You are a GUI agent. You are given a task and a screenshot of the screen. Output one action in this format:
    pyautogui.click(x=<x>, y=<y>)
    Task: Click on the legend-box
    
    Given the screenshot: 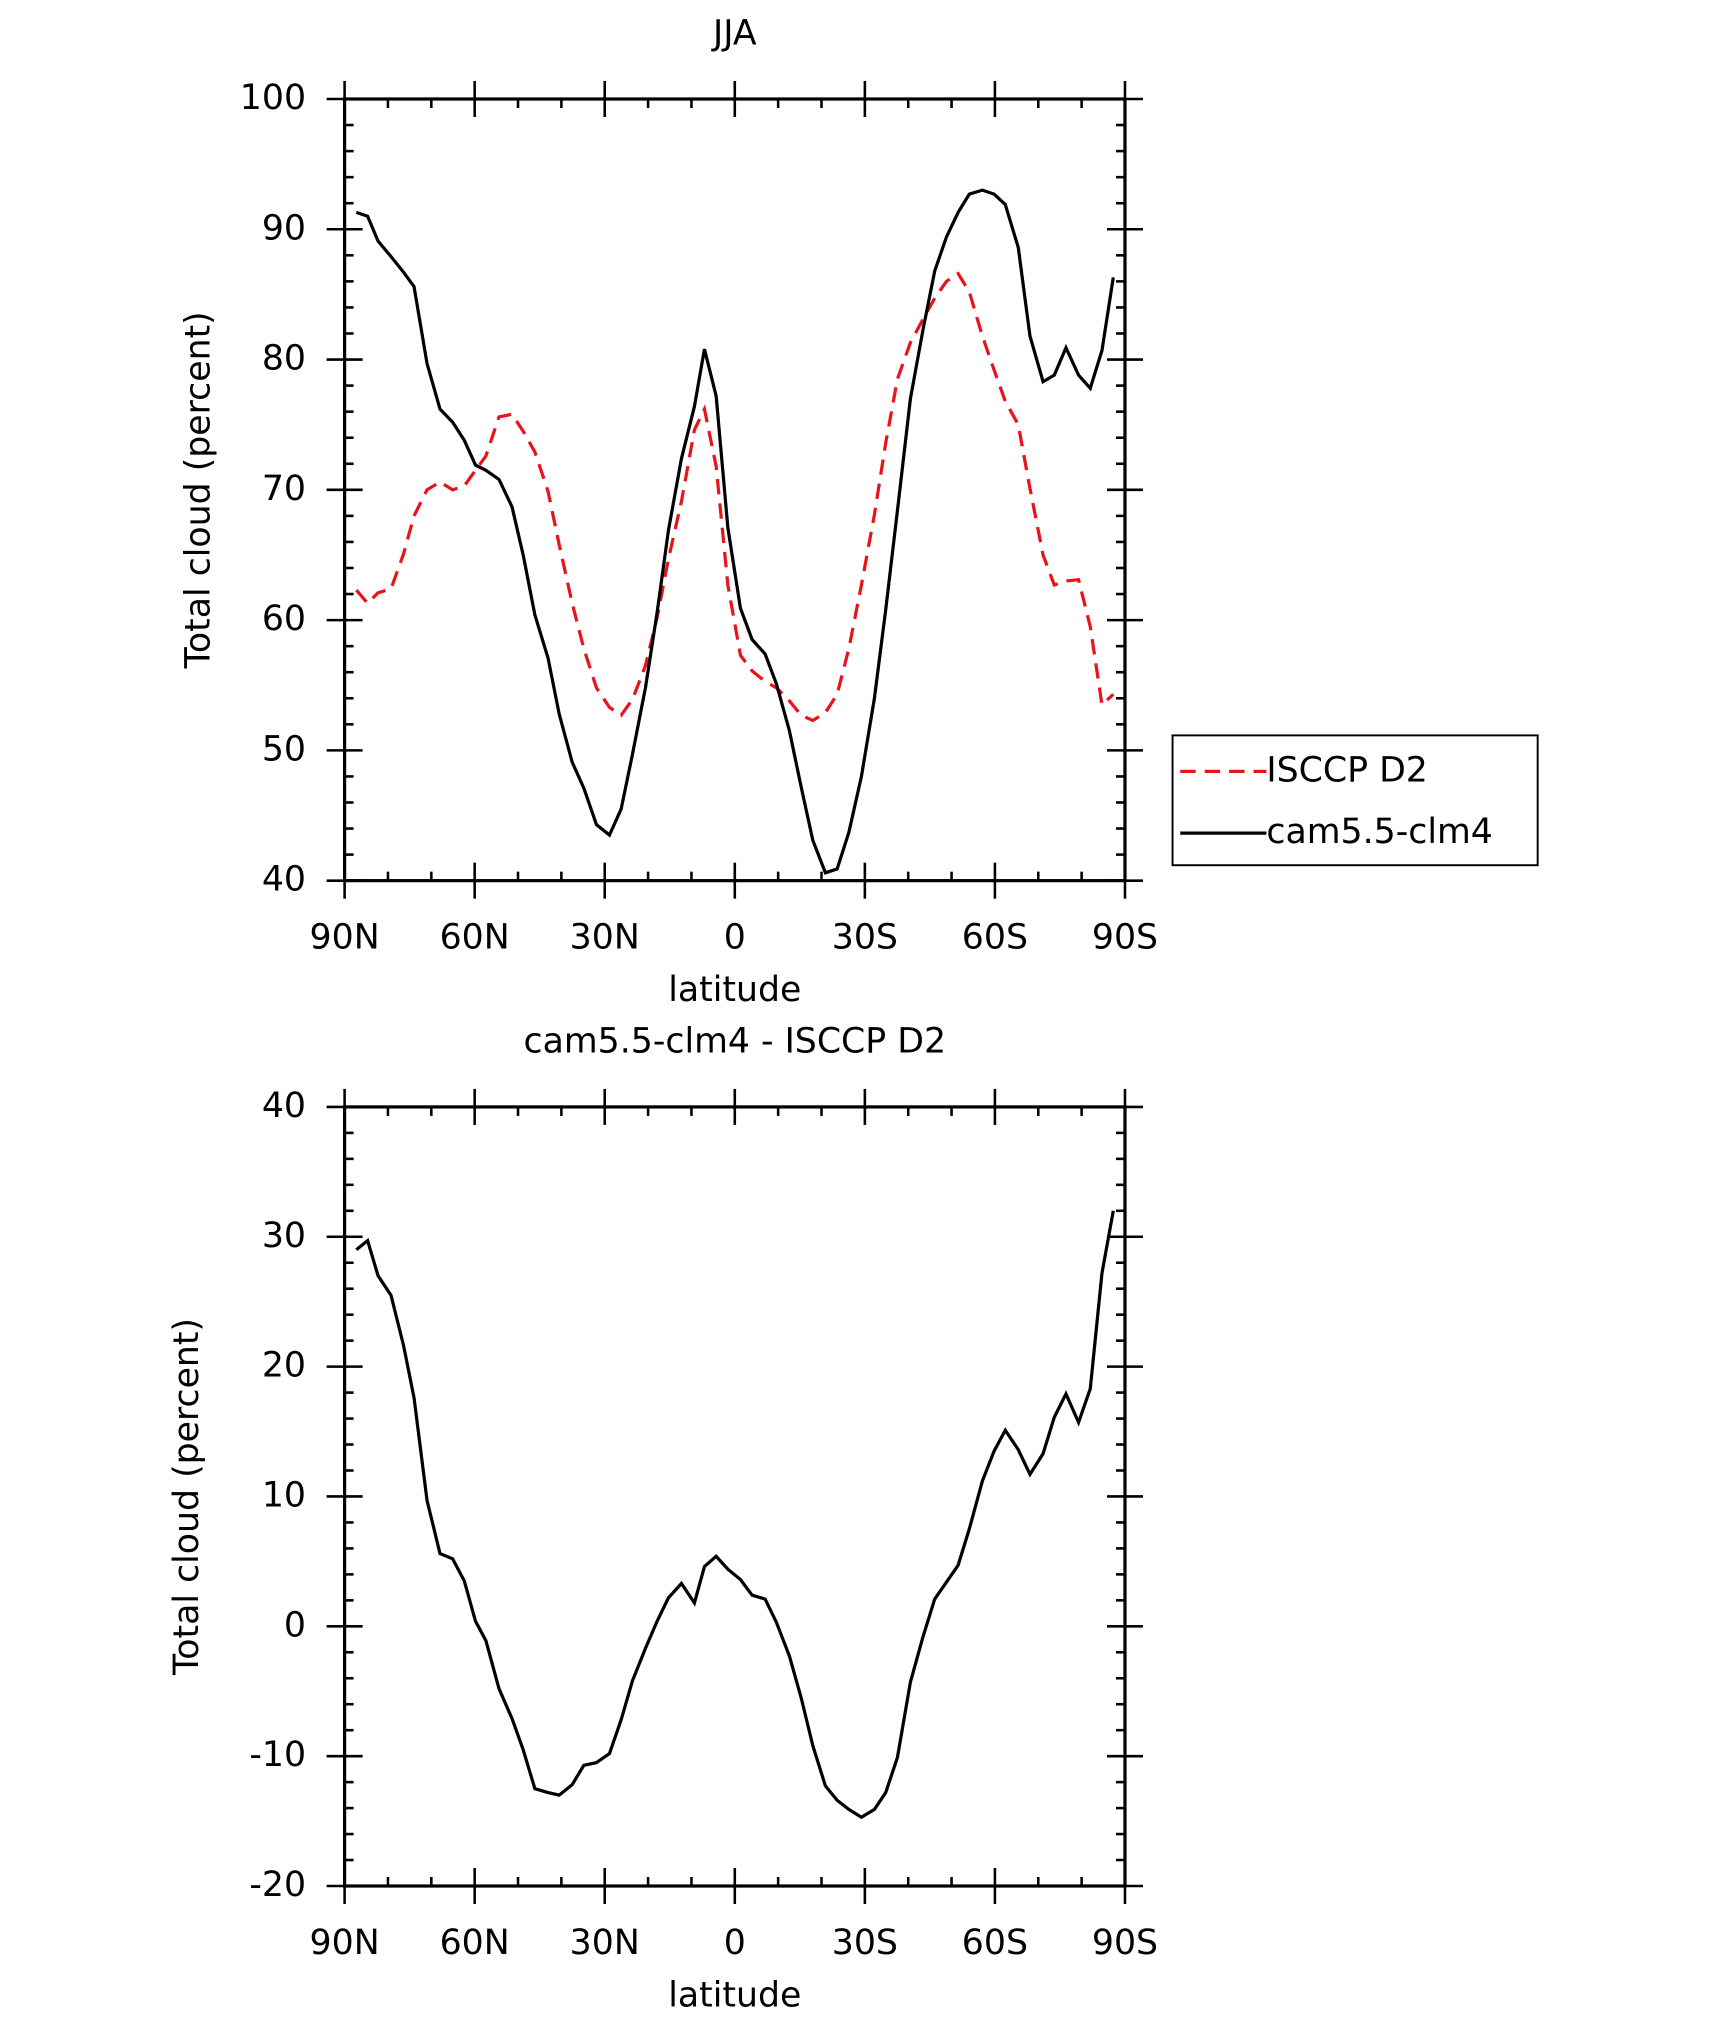 What is the action you would take?
    pyautogui.click(x=1355, y=800)
    